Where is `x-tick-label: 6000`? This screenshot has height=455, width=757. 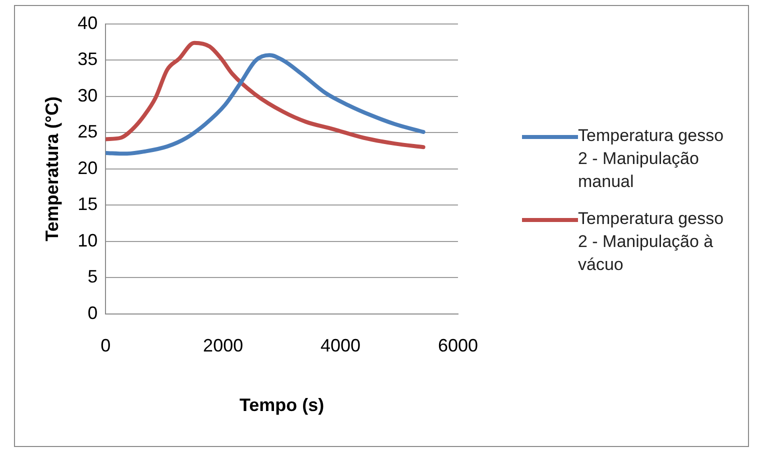 x-tick-label: 6000 is located at coordinates (458, 346).